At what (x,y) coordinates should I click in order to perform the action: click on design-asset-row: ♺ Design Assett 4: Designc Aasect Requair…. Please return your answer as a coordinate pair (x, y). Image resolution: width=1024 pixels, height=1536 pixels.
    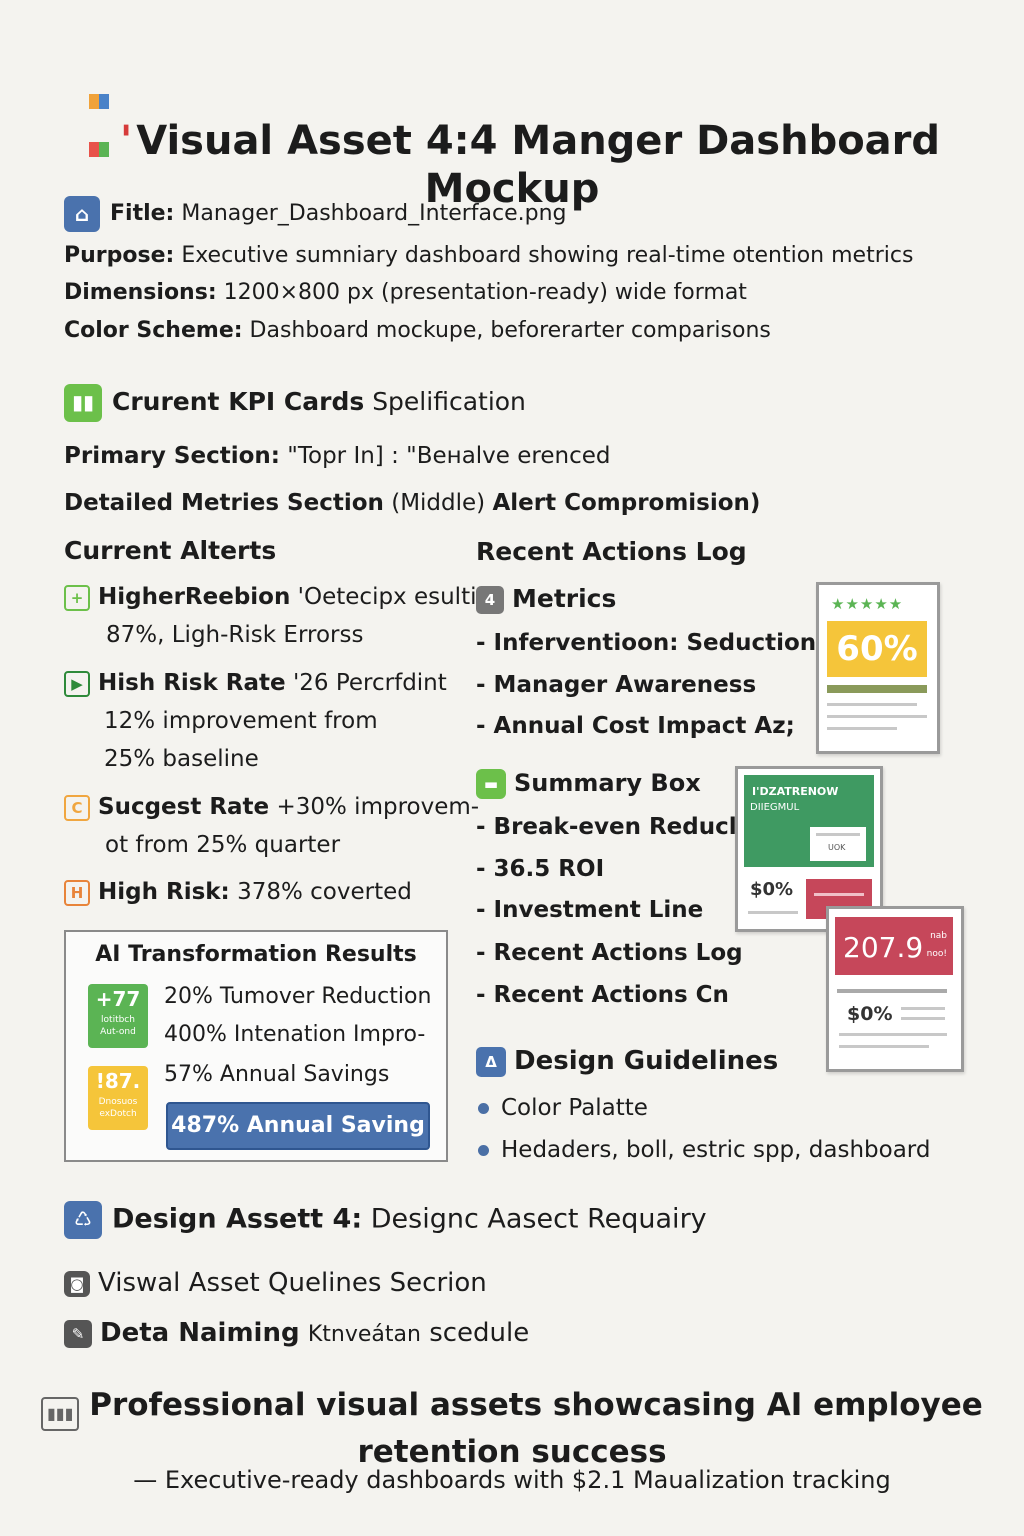
    Looking at the image, I should click on (385, 1220).